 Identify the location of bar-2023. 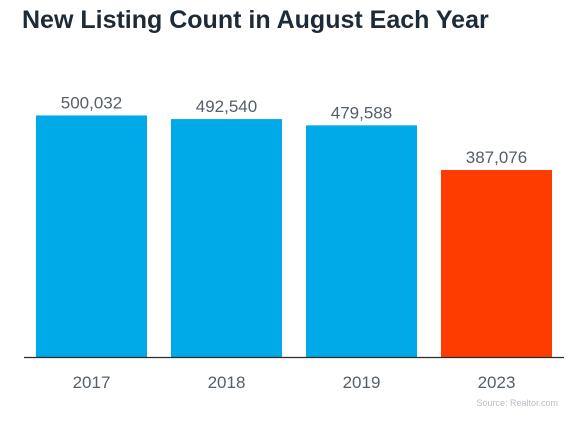
(496, 263).